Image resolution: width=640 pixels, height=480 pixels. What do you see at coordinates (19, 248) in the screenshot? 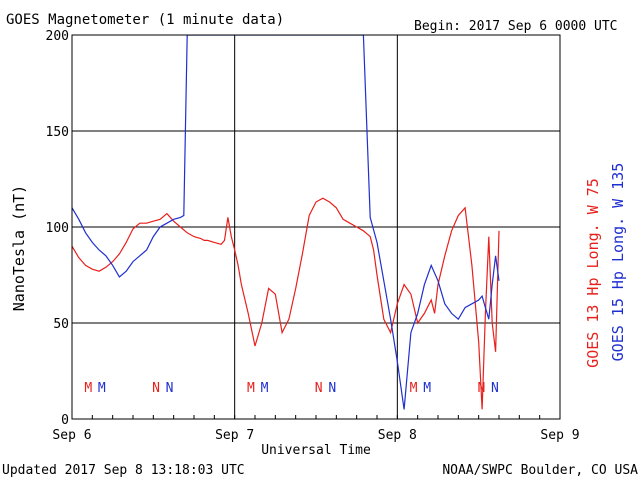
I see `y-axis-label: NanoTesla (nT)` at bounding box center [19, 248].